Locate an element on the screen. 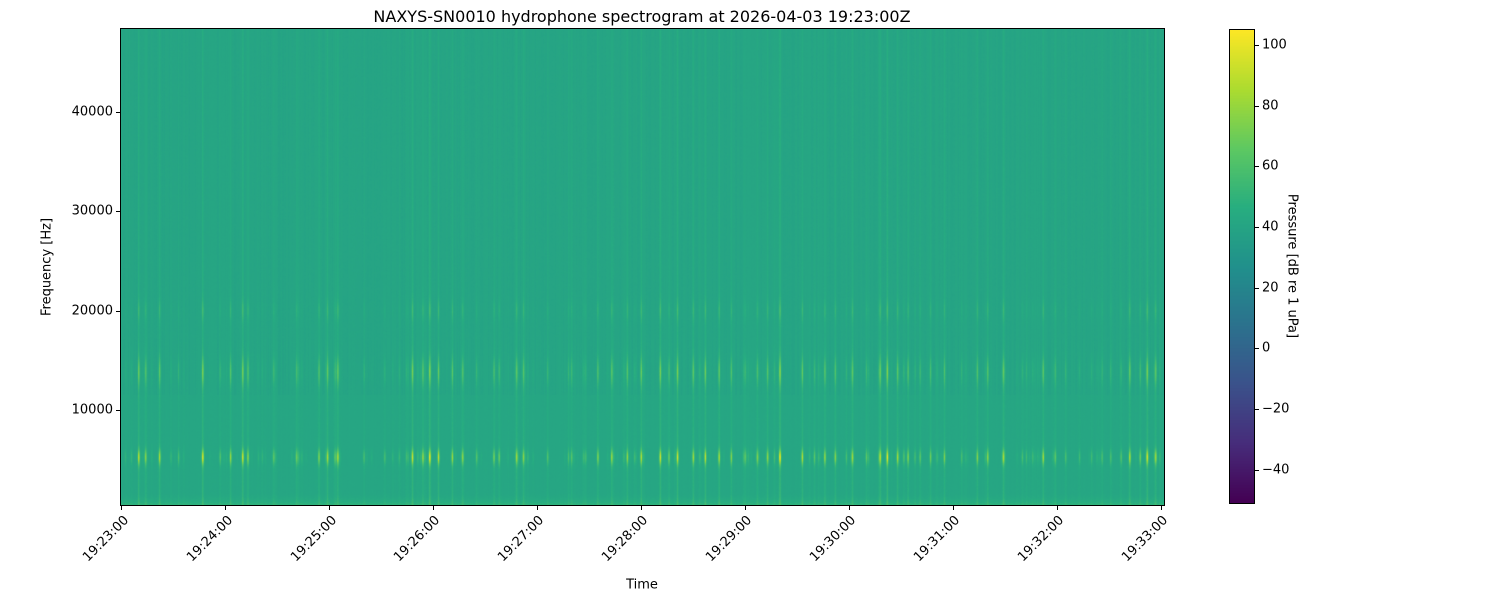 Image resolution: width=1500 pixels, height=600 pixels. colorbar-tick-label: 40 is located at coordinates (1270, 227).